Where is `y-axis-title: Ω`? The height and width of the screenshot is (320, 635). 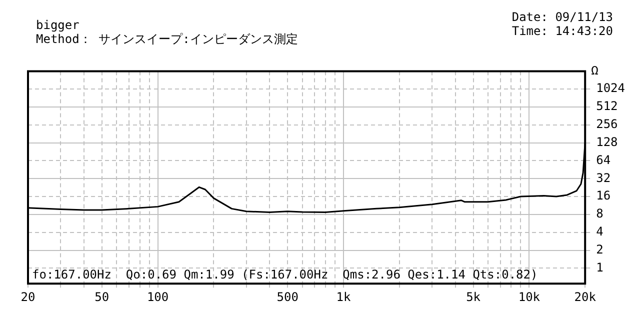
y-axis-title: Ω is located at coordinates (594, 70).